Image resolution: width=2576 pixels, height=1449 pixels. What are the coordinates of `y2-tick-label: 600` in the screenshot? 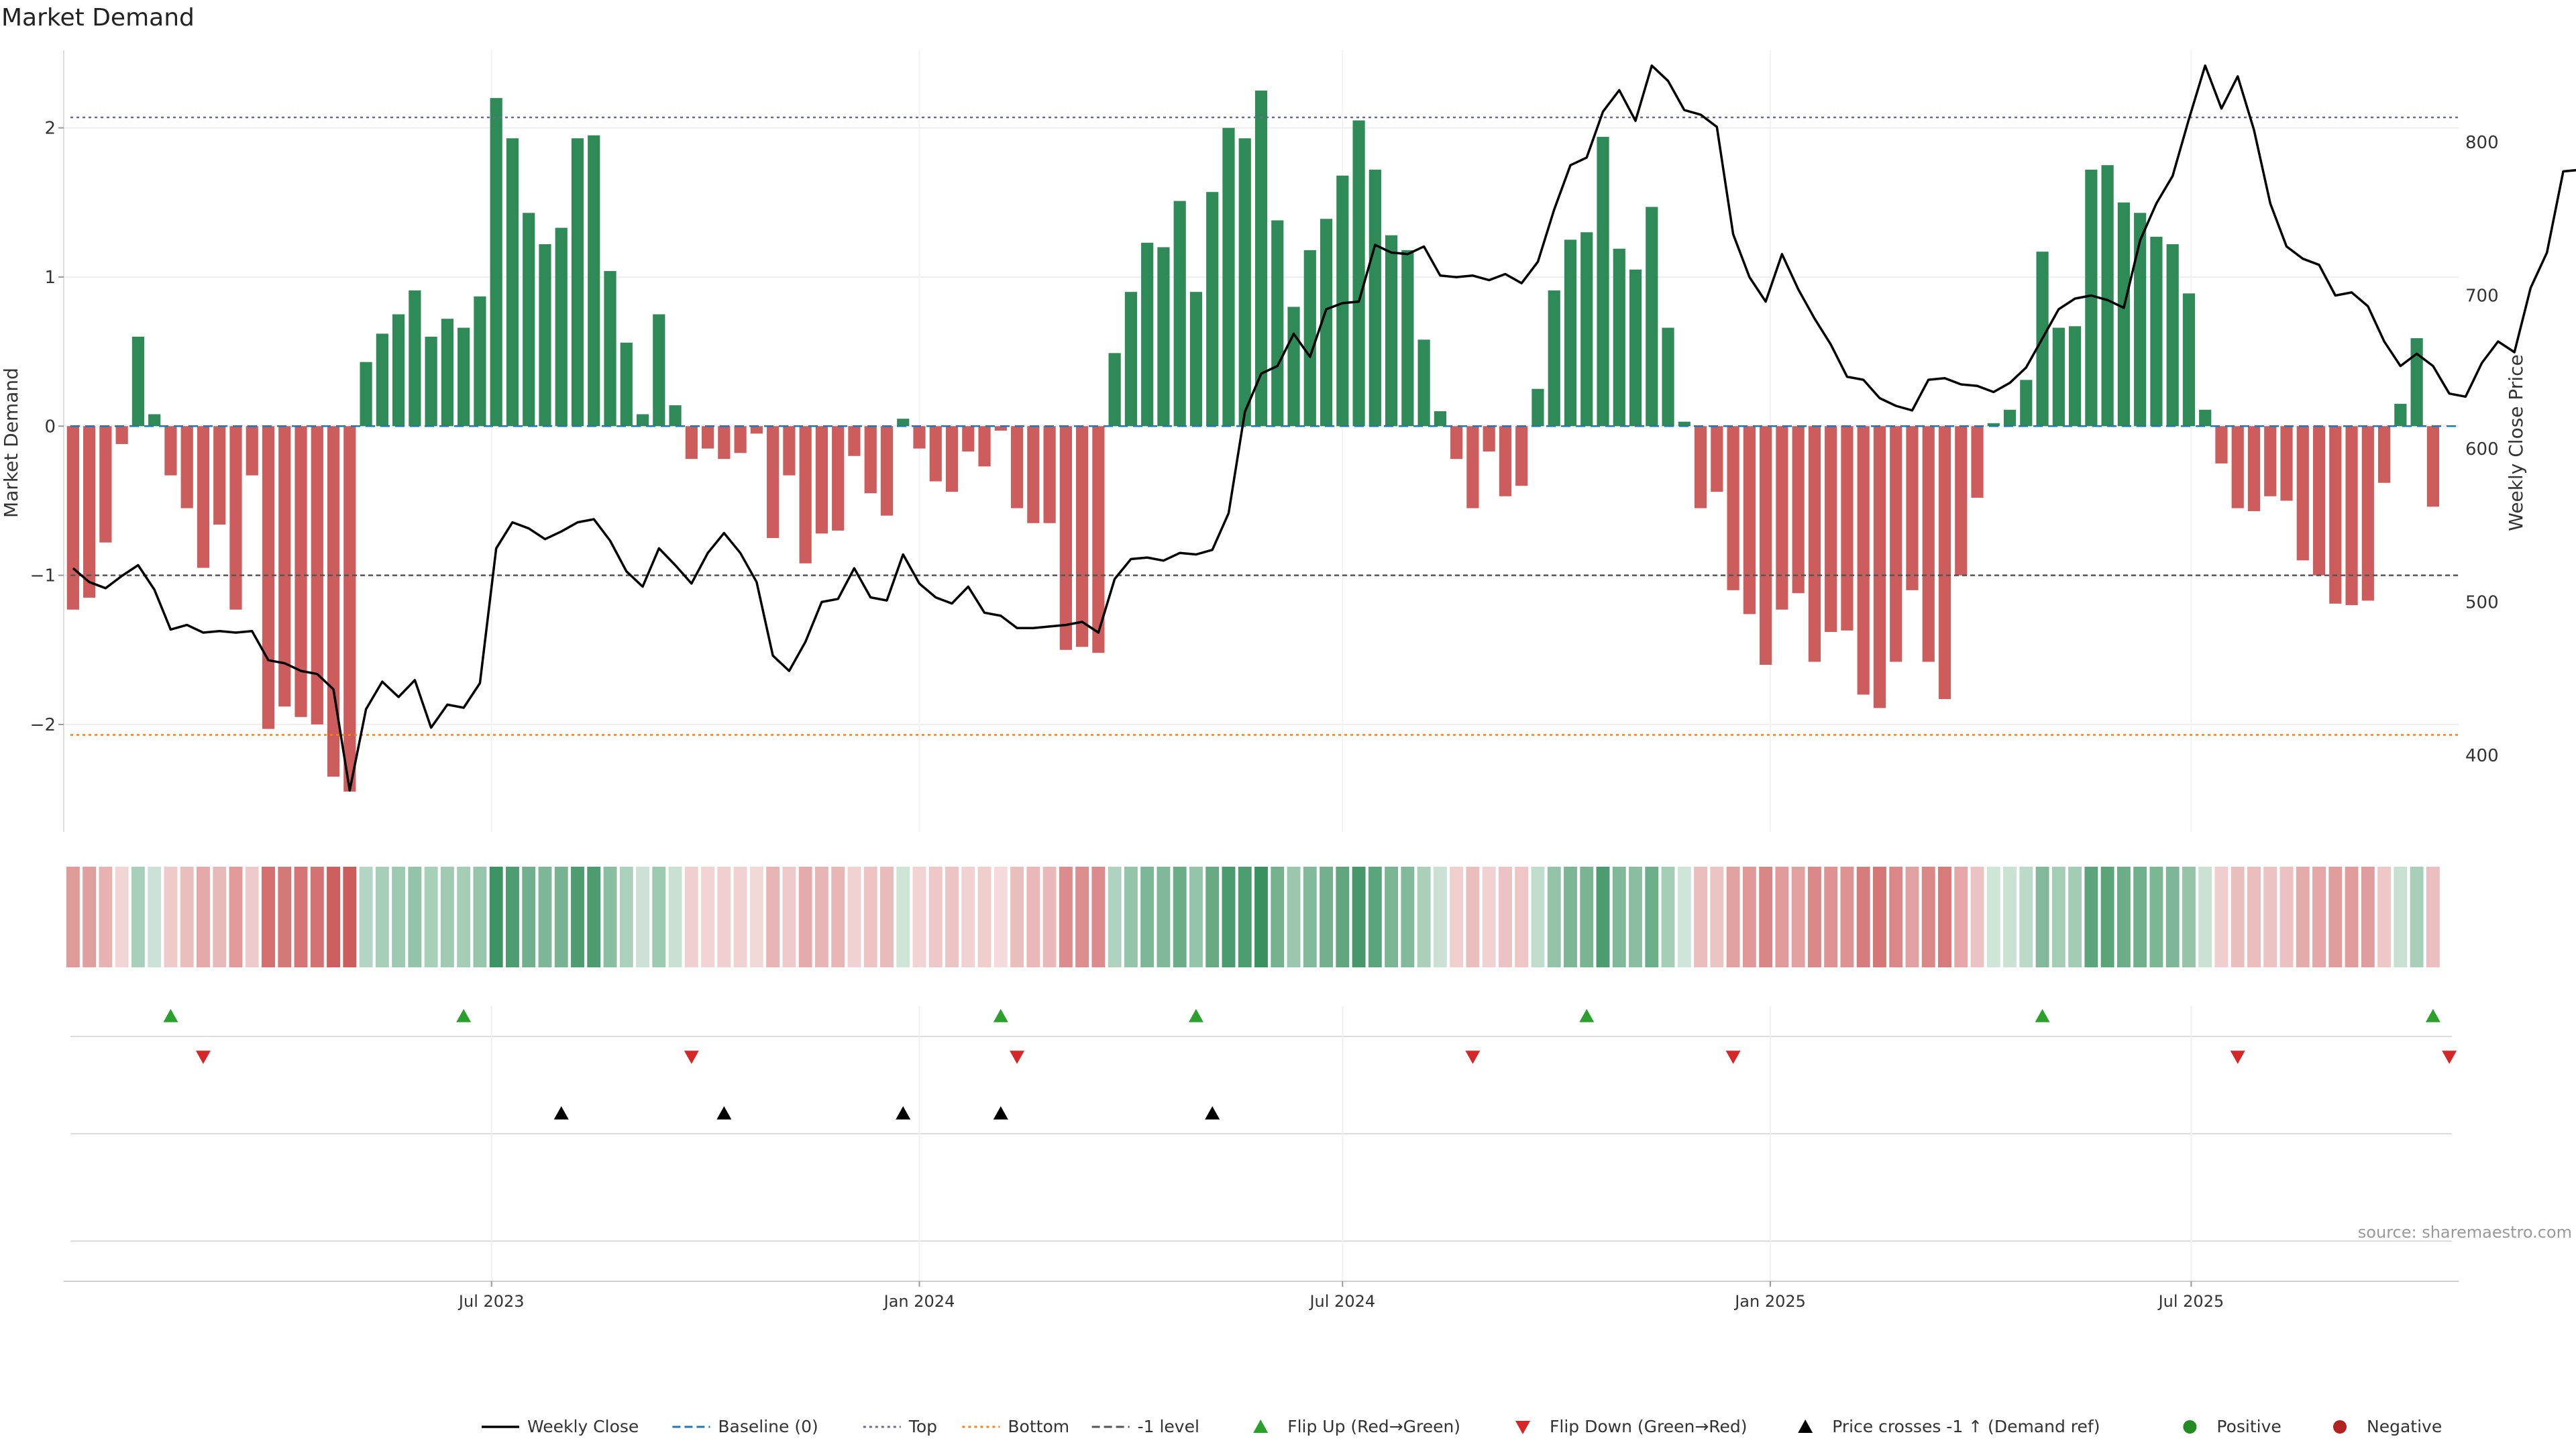 It's located at (2482, 449).